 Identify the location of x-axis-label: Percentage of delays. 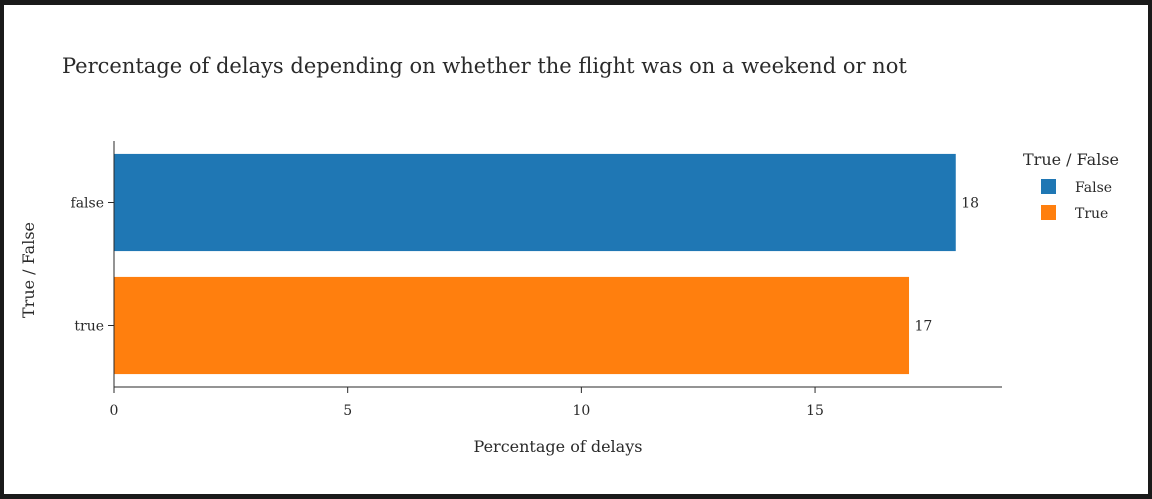
(558, 446).